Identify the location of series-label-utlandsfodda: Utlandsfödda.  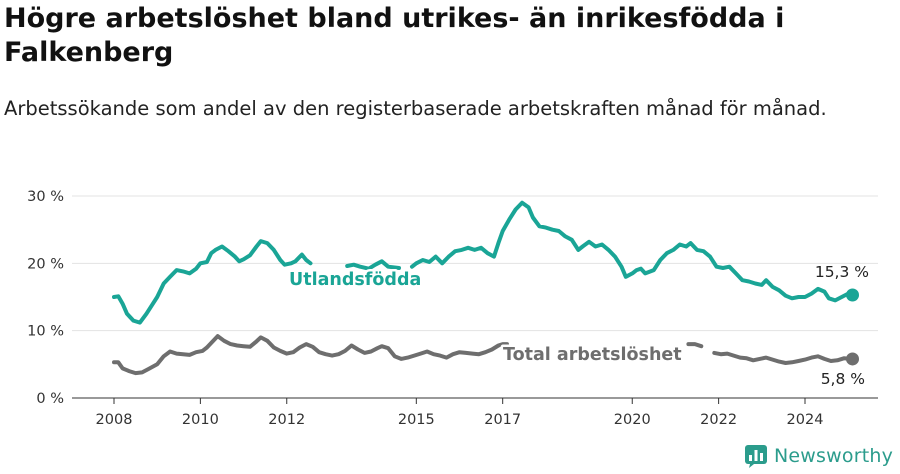
(355, 280).